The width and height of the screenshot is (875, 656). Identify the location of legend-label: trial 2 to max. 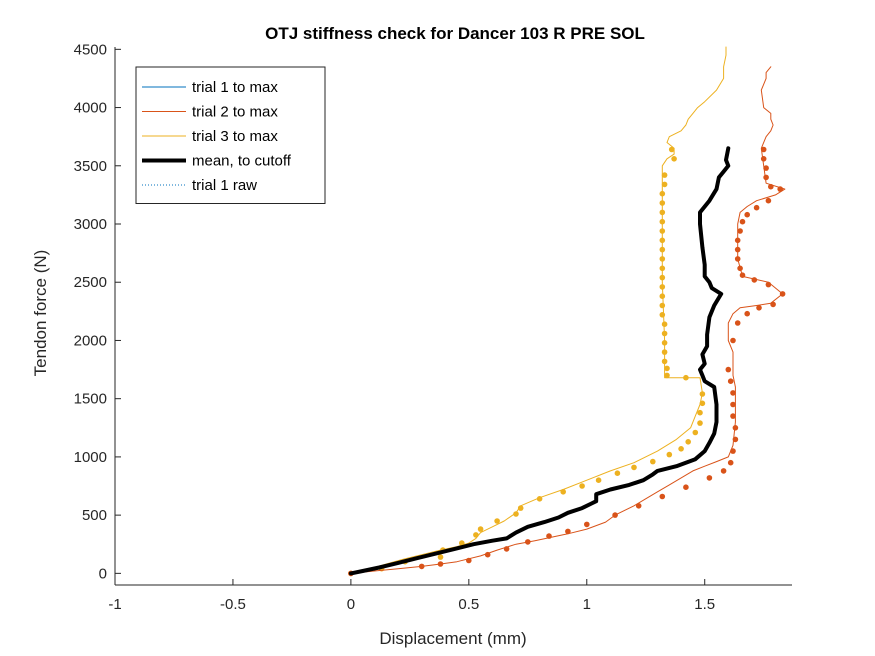
(235, 112).